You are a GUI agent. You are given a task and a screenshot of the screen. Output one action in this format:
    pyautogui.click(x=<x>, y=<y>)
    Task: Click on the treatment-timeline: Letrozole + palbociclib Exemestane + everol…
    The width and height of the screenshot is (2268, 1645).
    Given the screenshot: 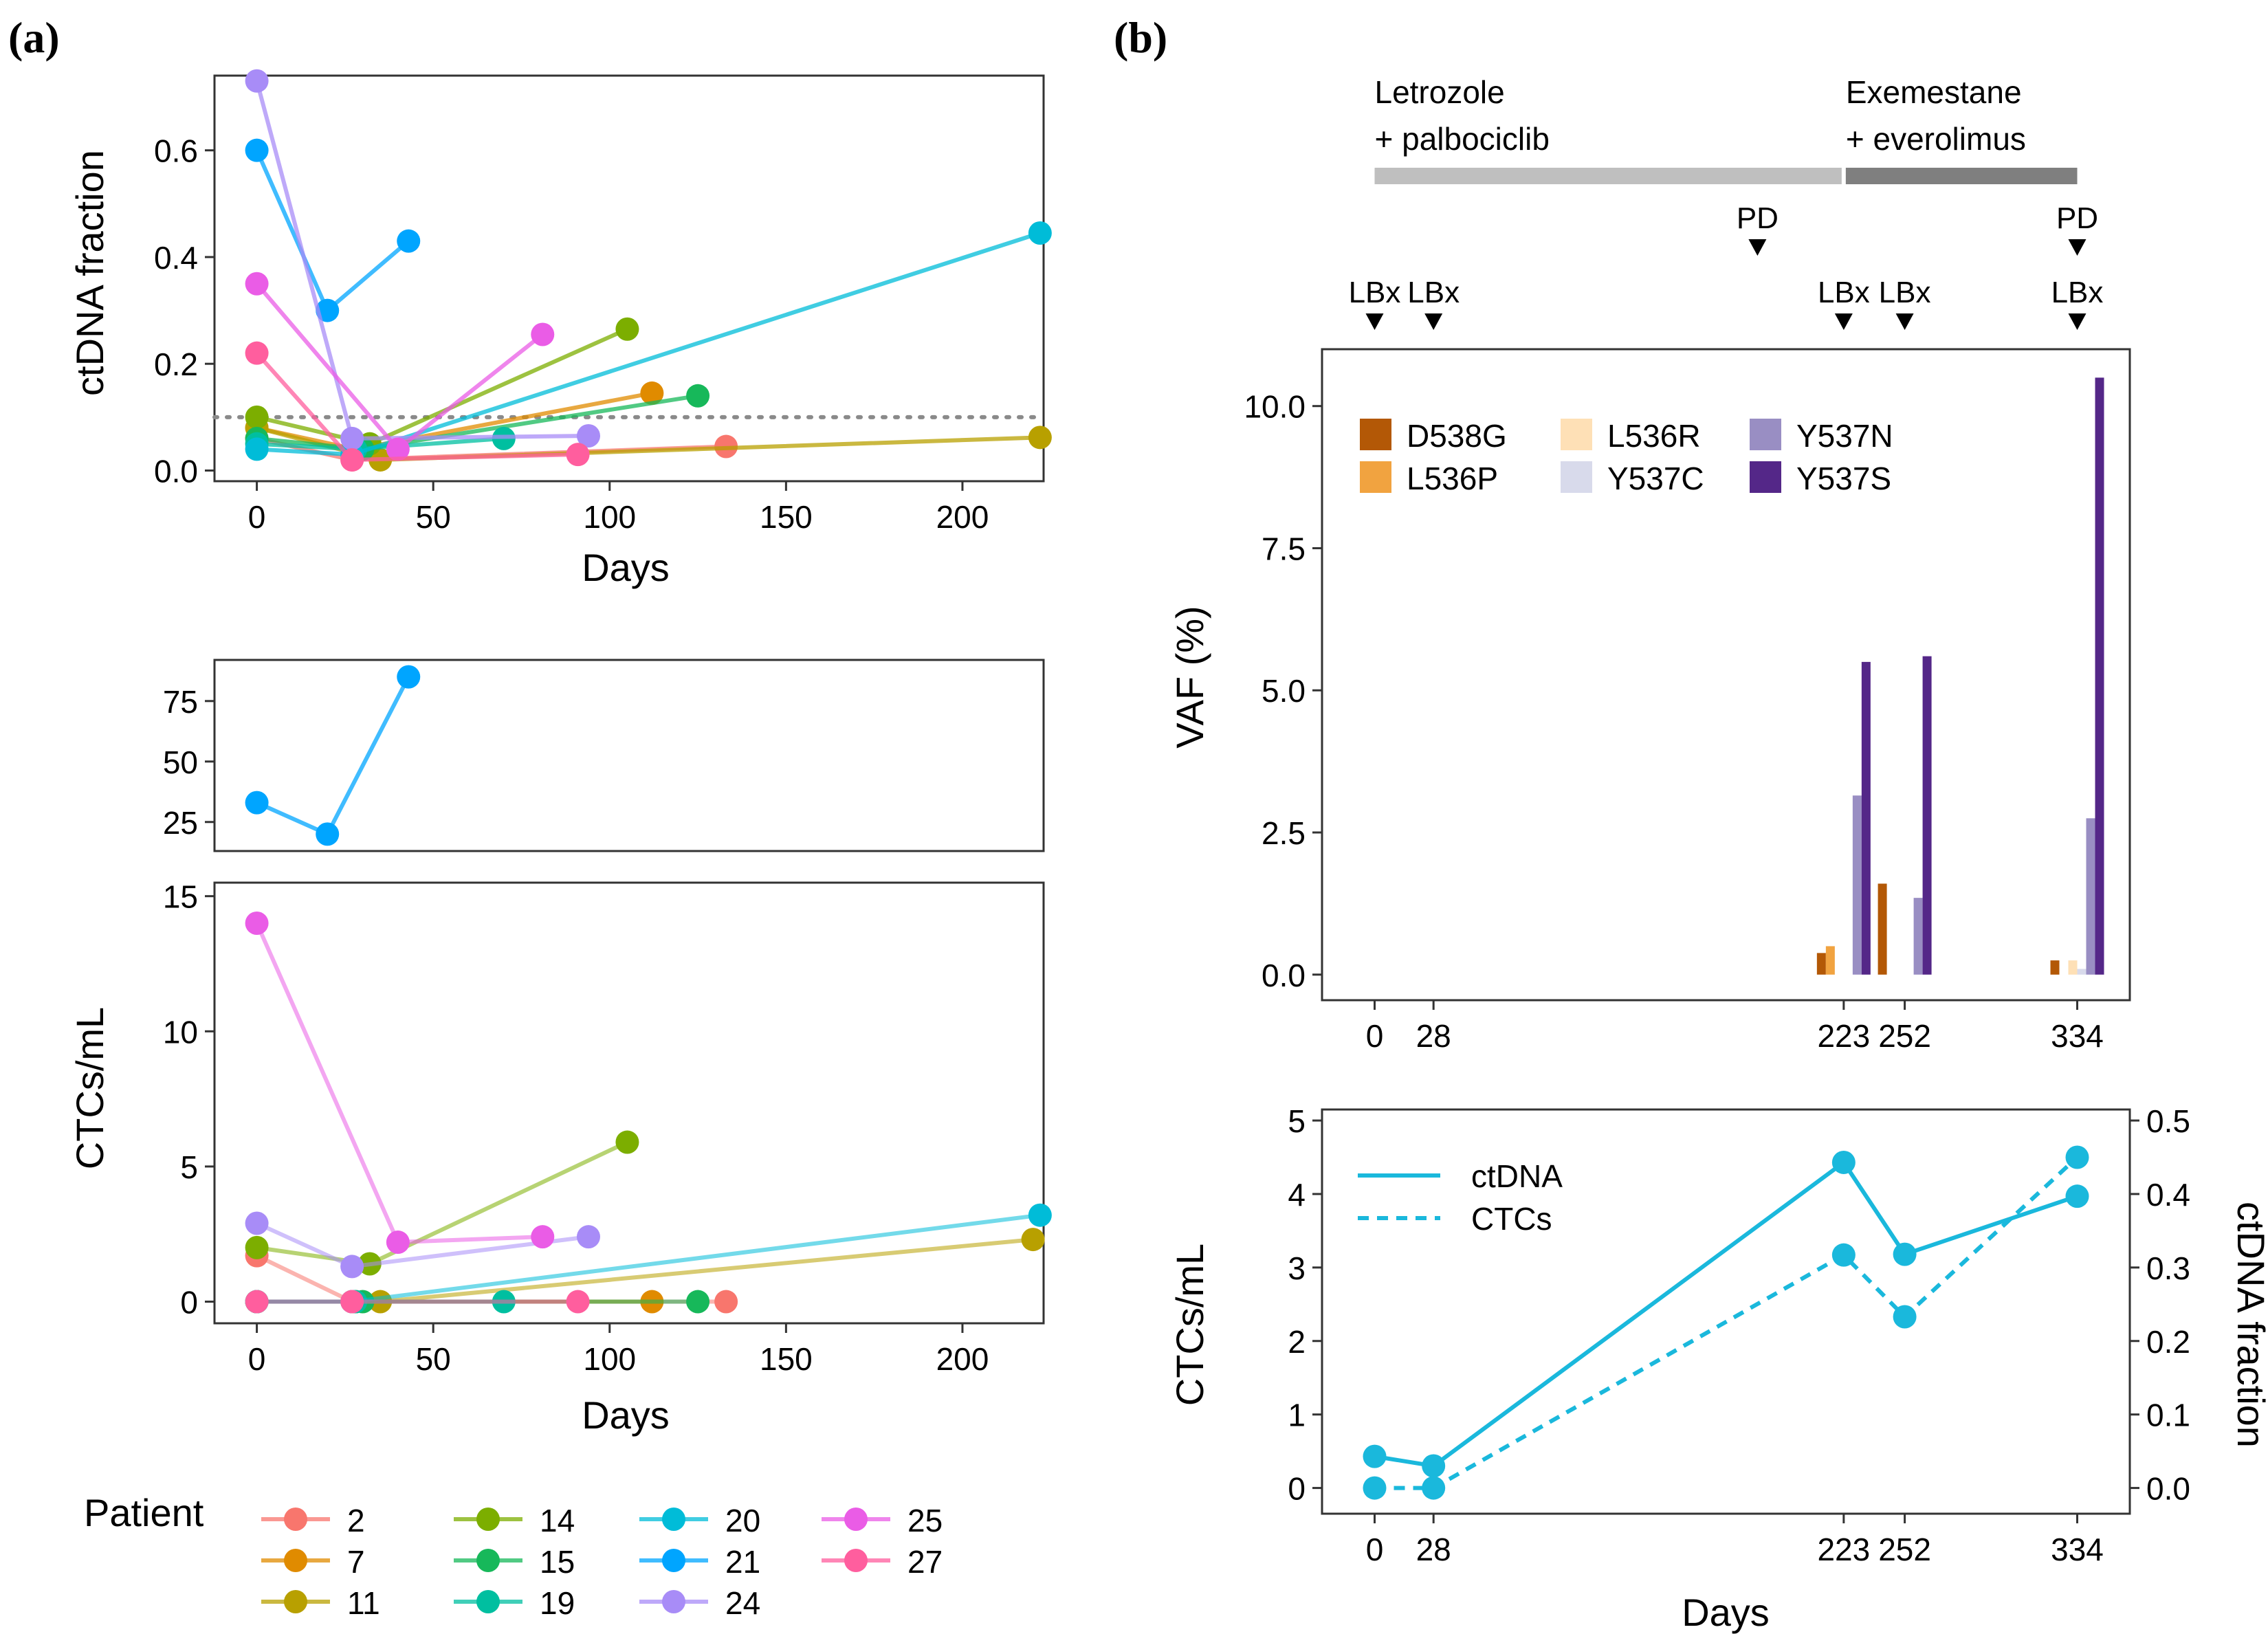 What is the action you would take?
    pyautogui.click(x=1727, y=202)
    